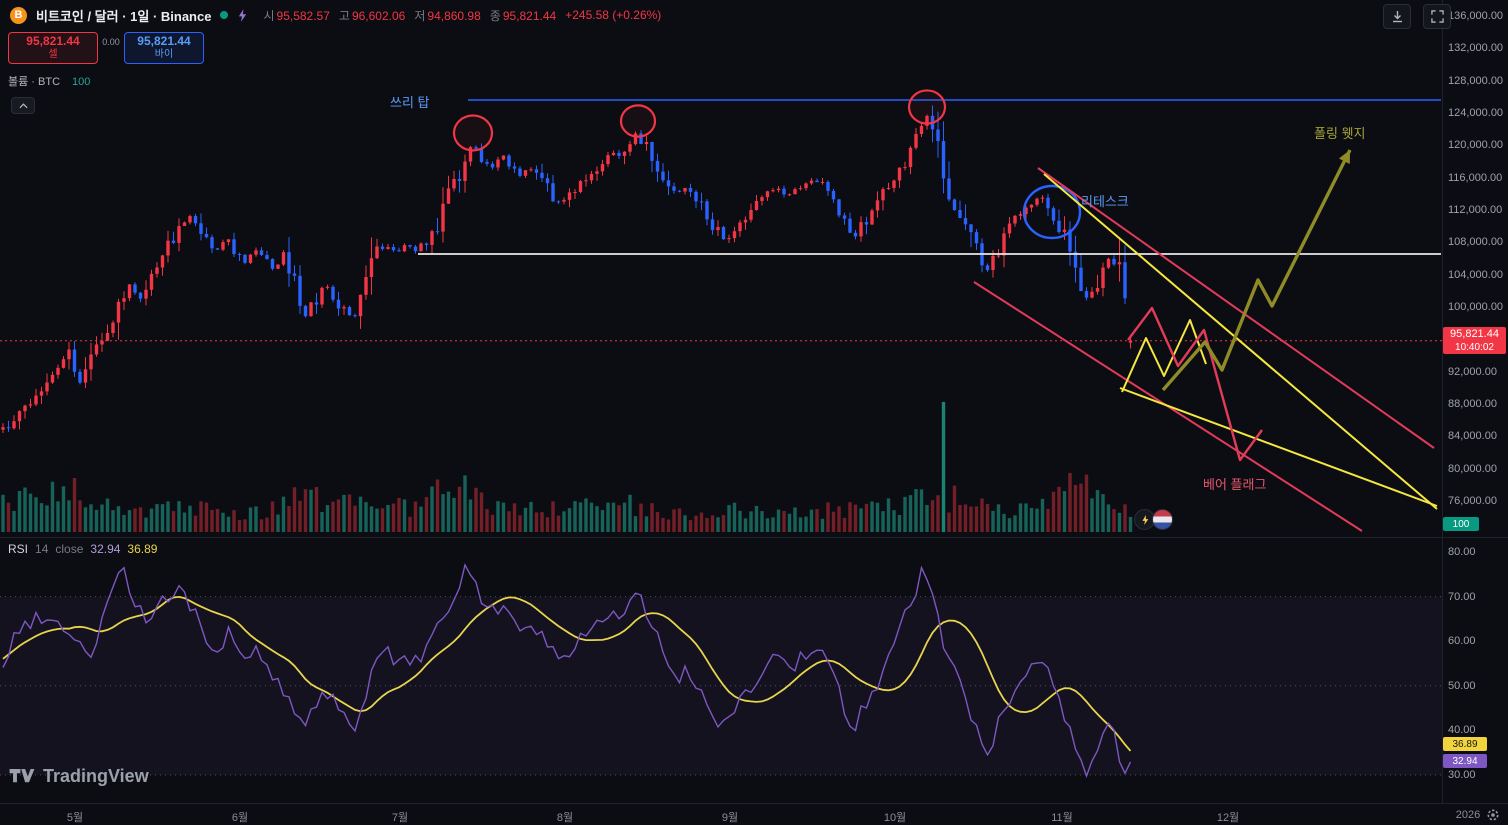  I want to click on volume-value: 100, so click(81, 82).